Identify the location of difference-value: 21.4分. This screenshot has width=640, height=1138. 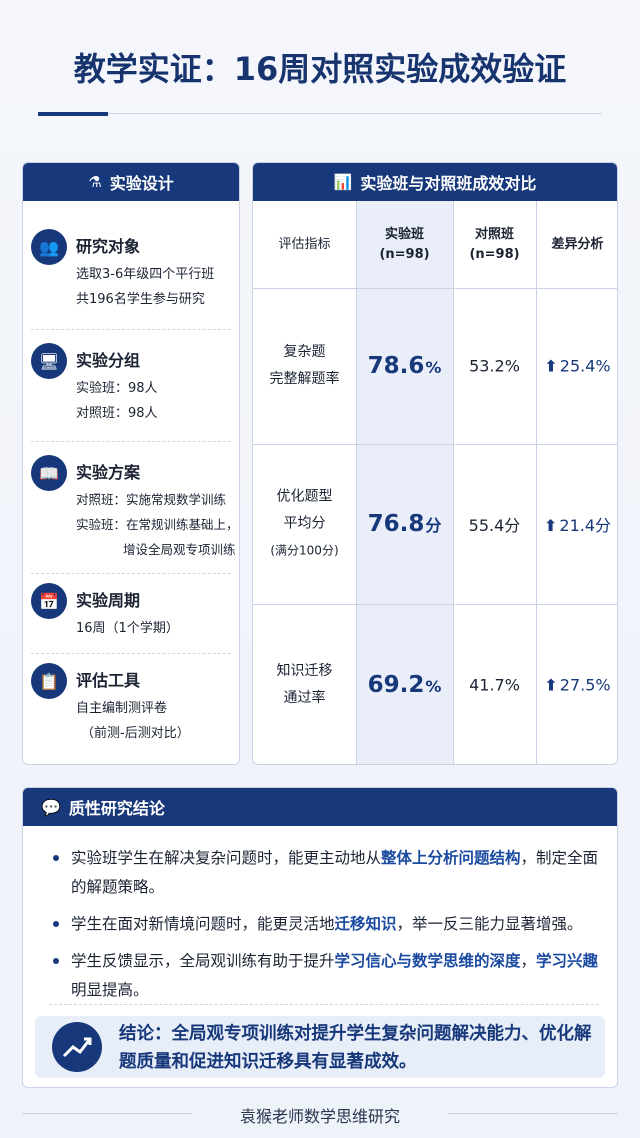
(585, 525).